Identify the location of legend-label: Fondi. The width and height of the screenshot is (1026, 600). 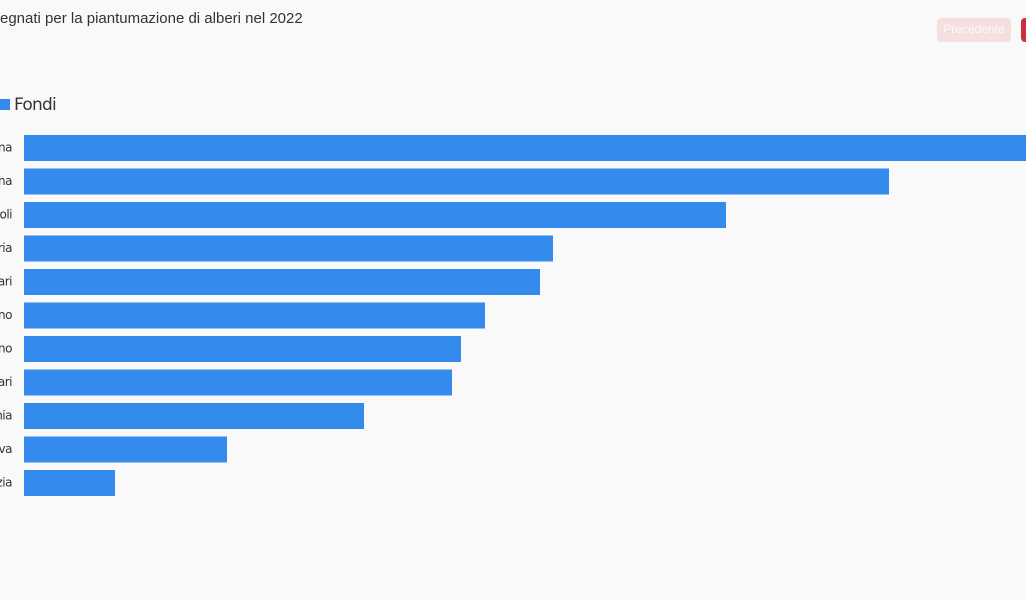
(35, 105).